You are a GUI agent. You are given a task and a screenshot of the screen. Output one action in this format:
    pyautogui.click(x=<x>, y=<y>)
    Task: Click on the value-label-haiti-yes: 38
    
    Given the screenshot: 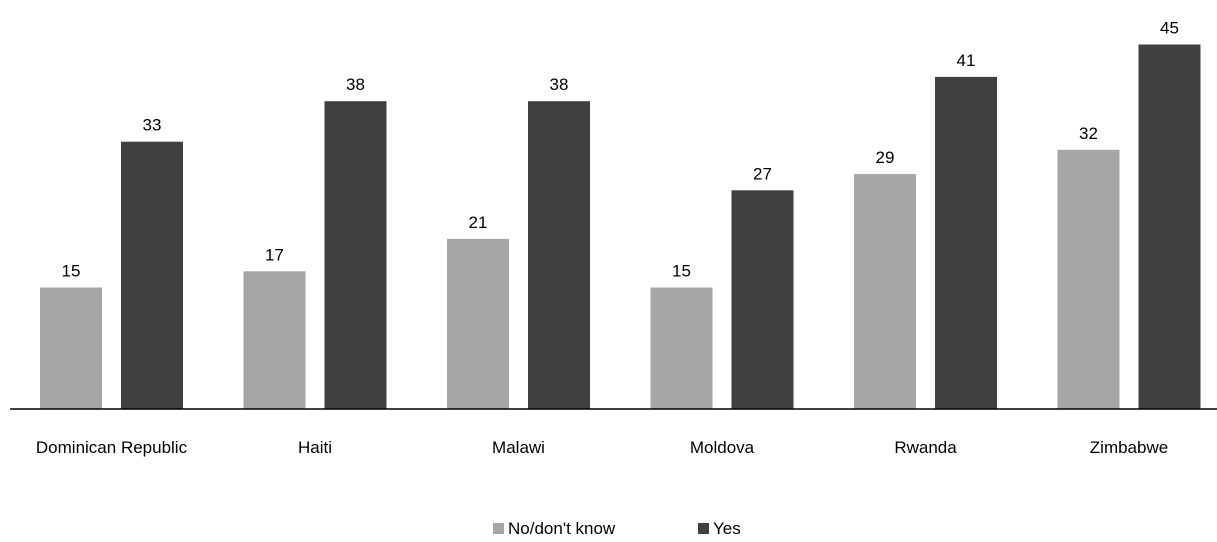 What is the action you would take?
    pyautogui.click(x=355, y=84)
    